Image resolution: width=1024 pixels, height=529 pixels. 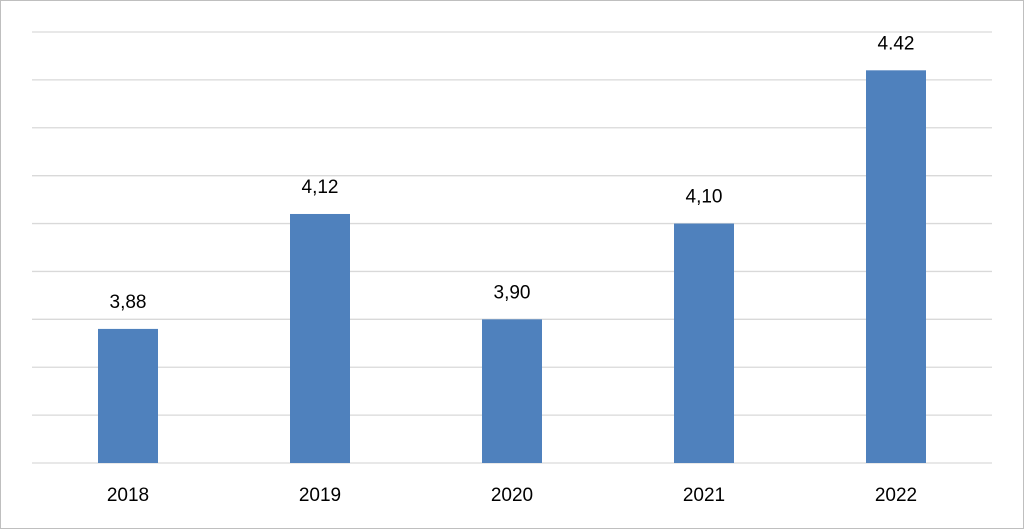 I want to click on data-label: 4,10, so click(x=704, y=197).